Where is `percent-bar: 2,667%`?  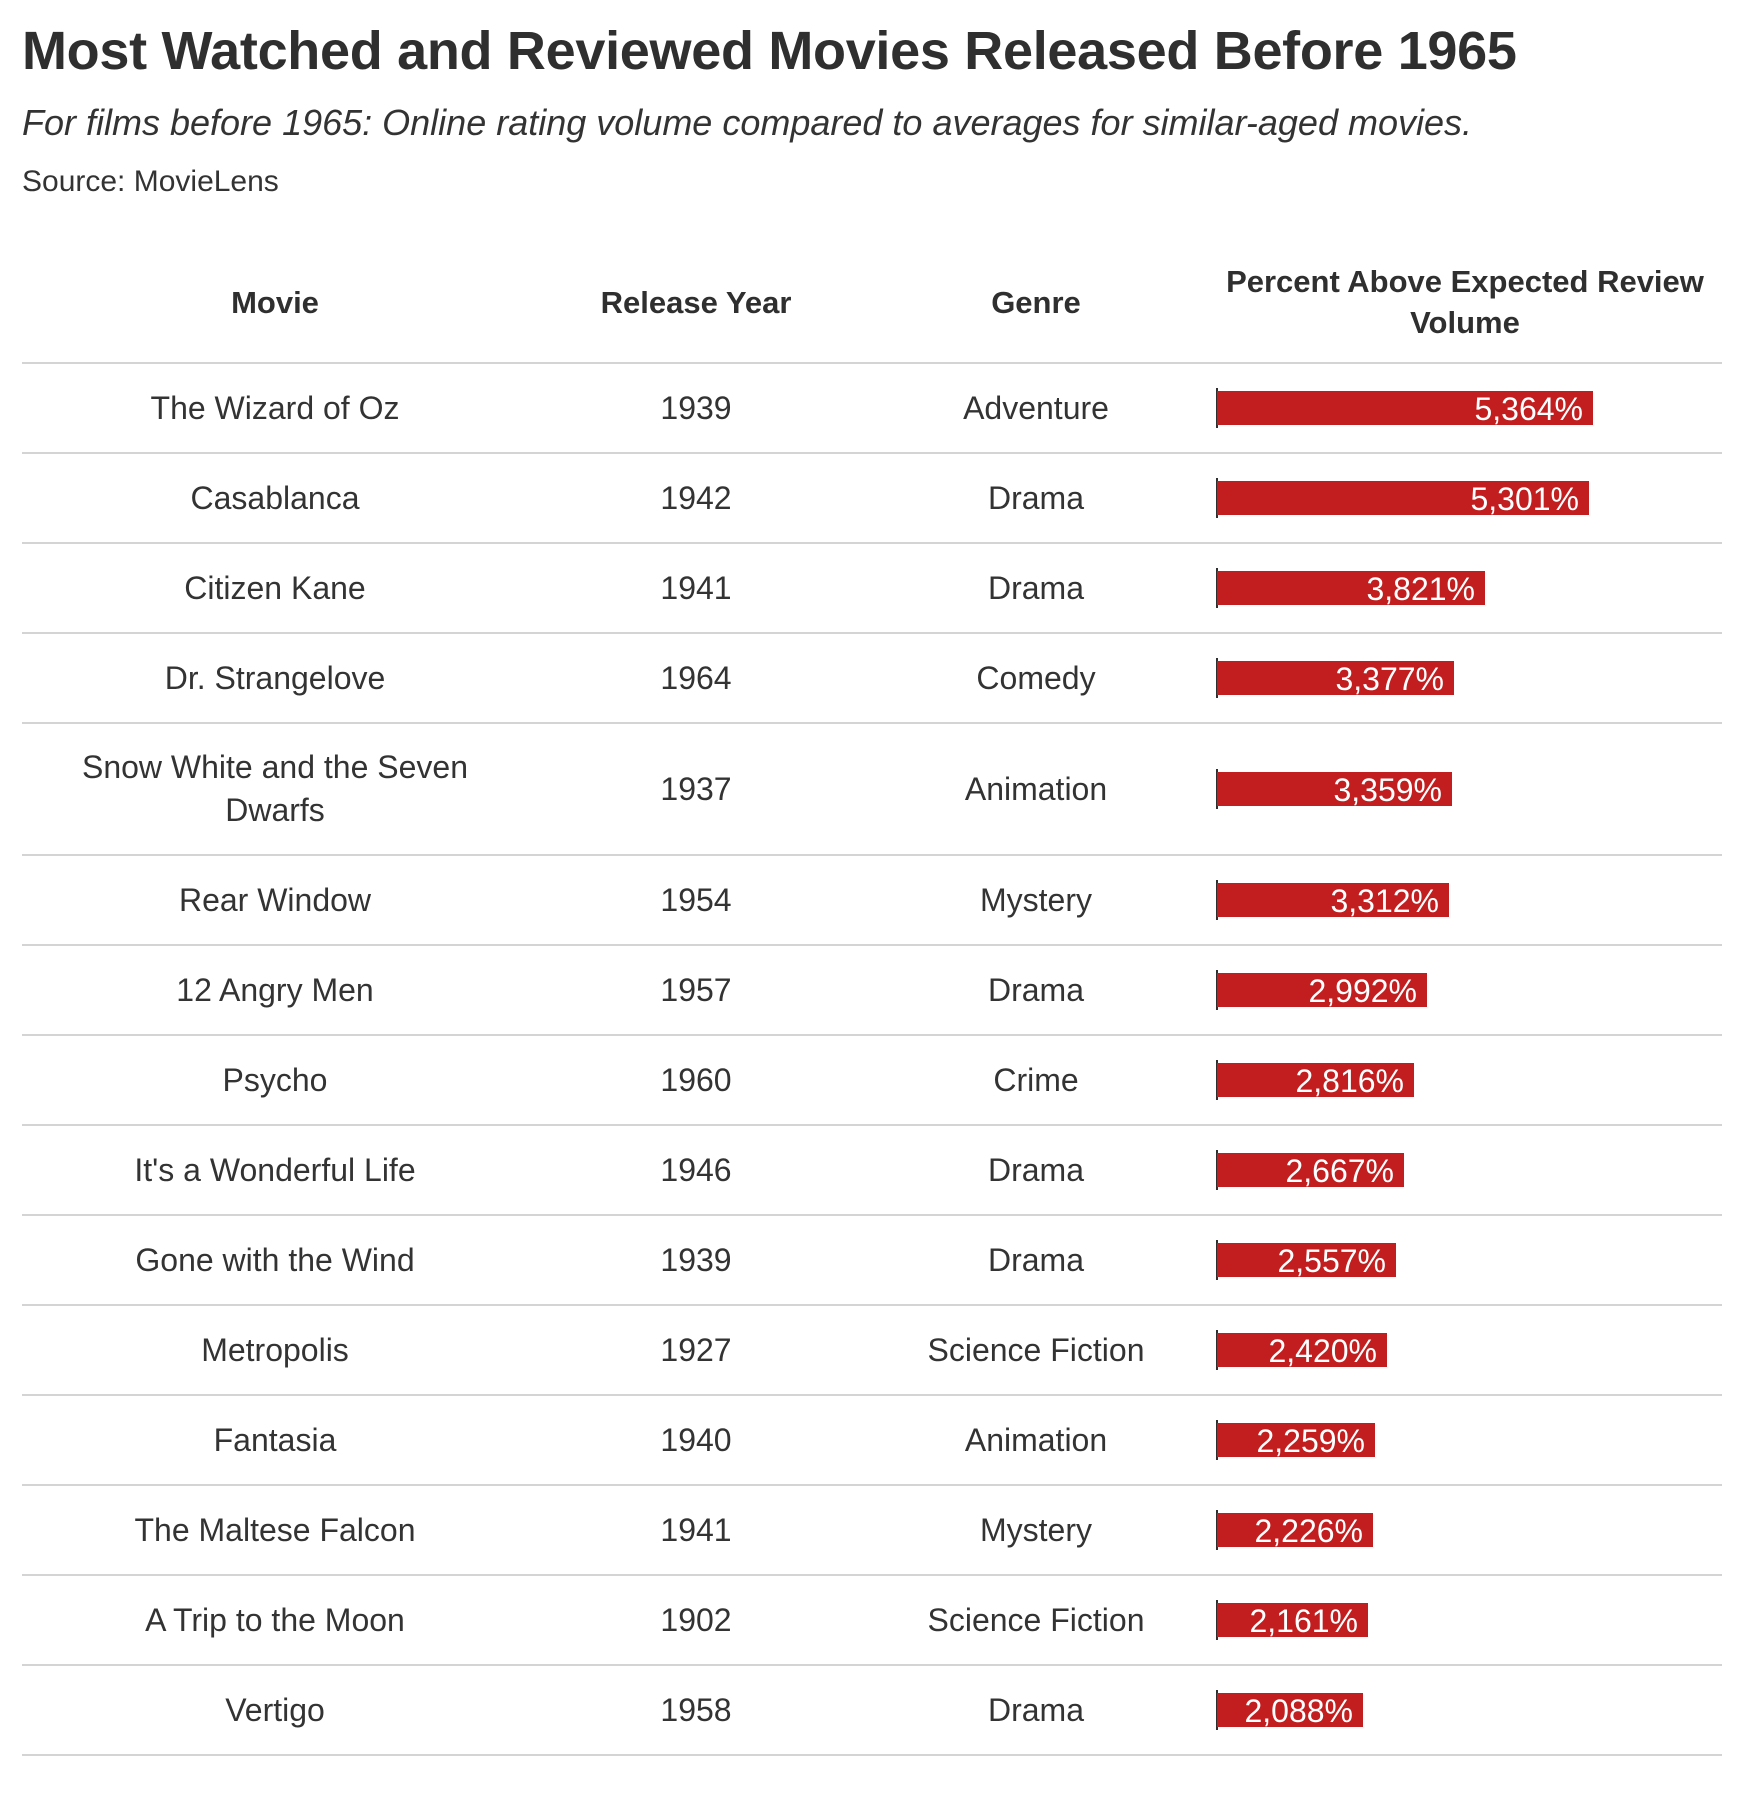
percent-bar: 2,667% is located at coordinates (1310, 1171).